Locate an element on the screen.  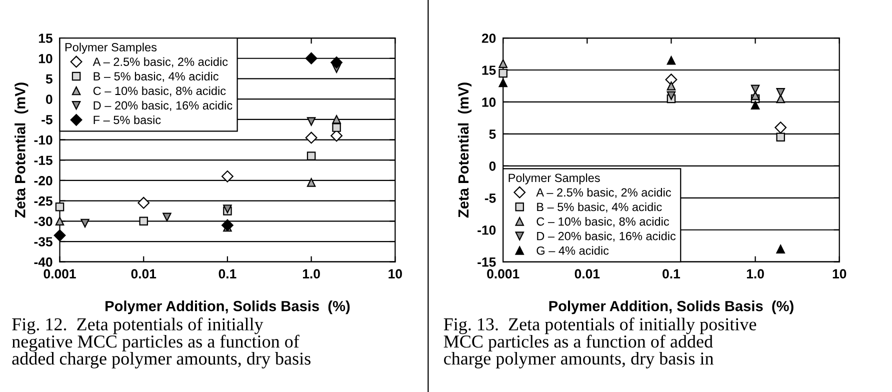
caption: Fig. 12. Zeta potentials of initially negative MCC particles as a function of added charge polymer amounts, dry basis is located at coordinates (161, 343).